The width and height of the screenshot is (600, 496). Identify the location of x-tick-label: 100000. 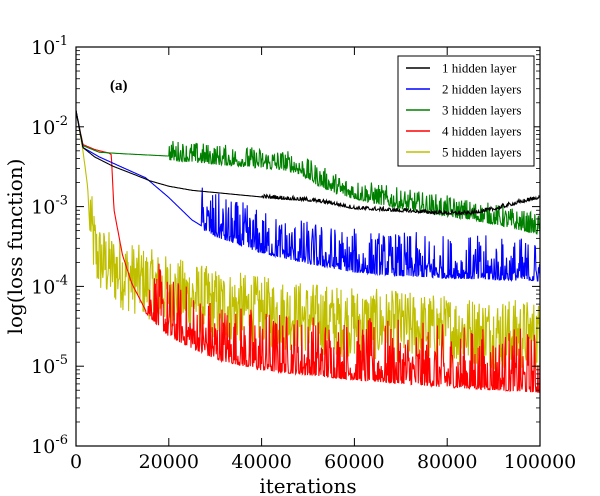
(540, 462).